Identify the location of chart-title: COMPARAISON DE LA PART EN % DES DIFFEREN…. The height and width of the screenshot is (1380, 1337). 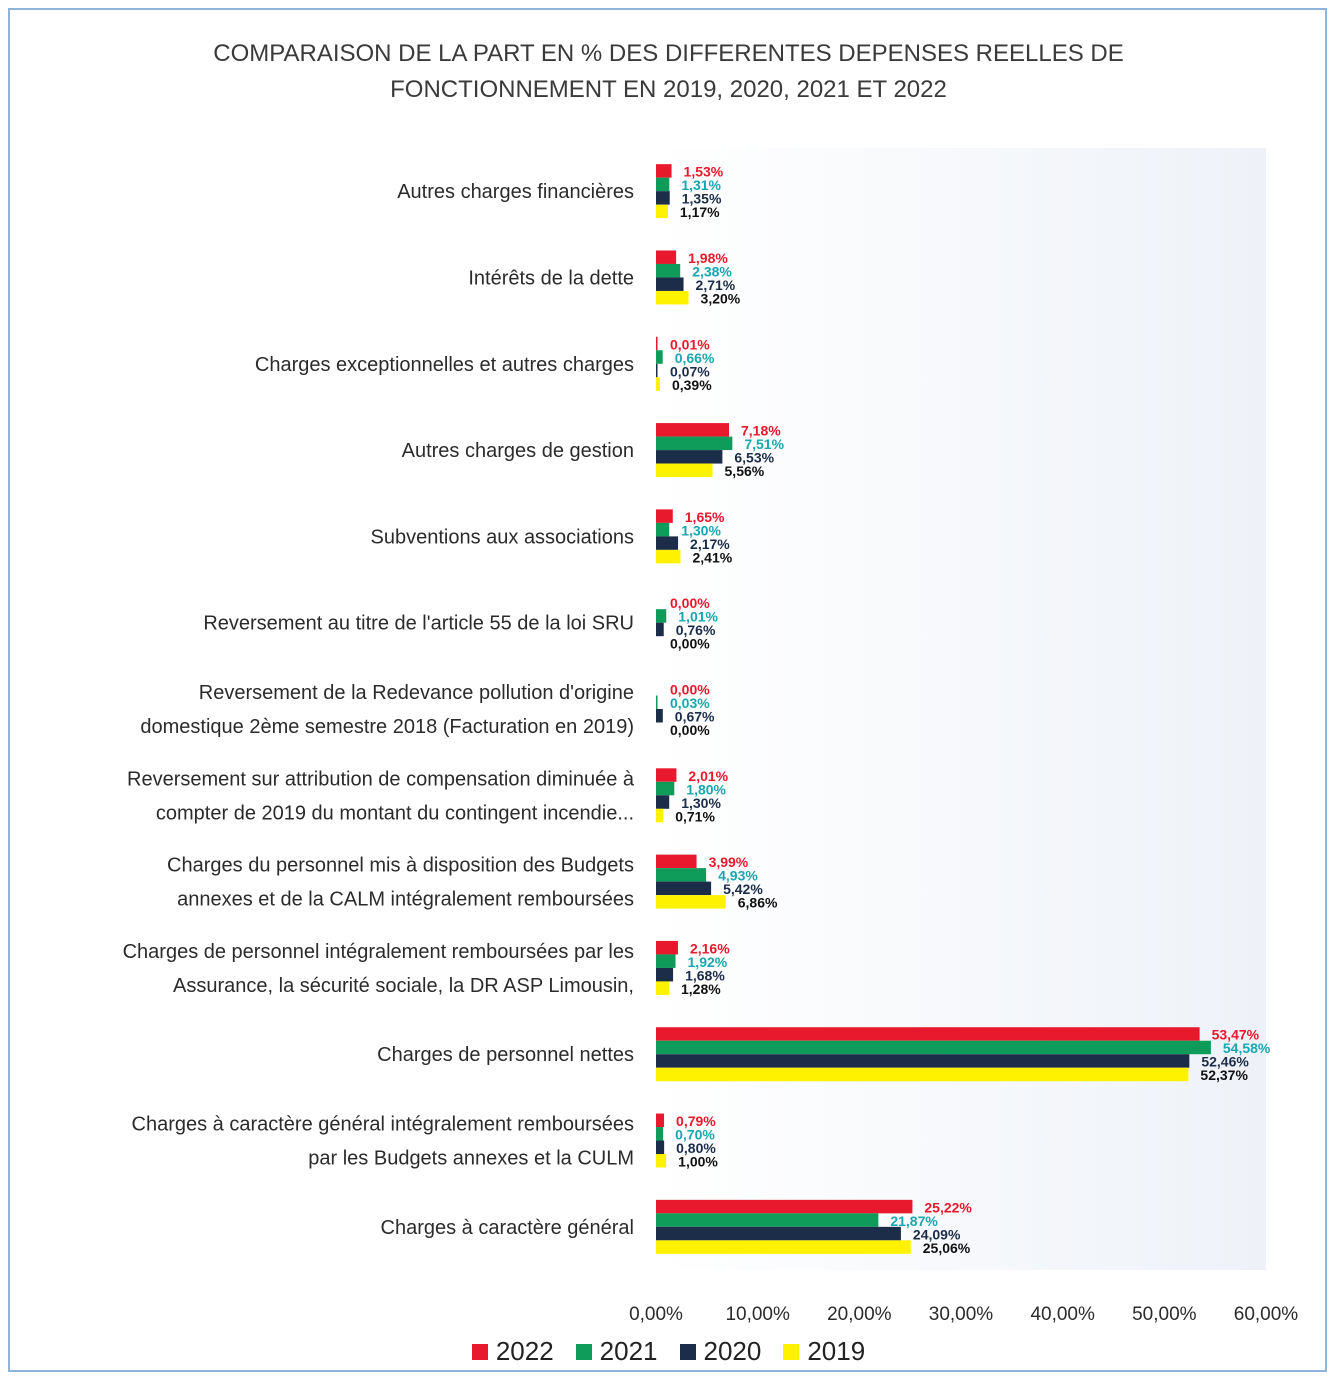
(668, 72).